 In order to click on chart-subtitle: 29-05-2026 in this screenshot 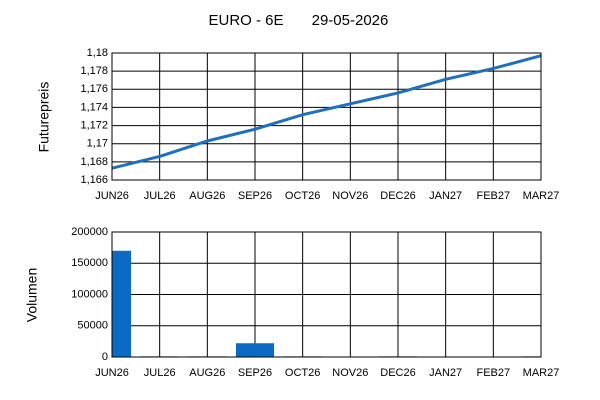, I will do `click(350, 20)`.